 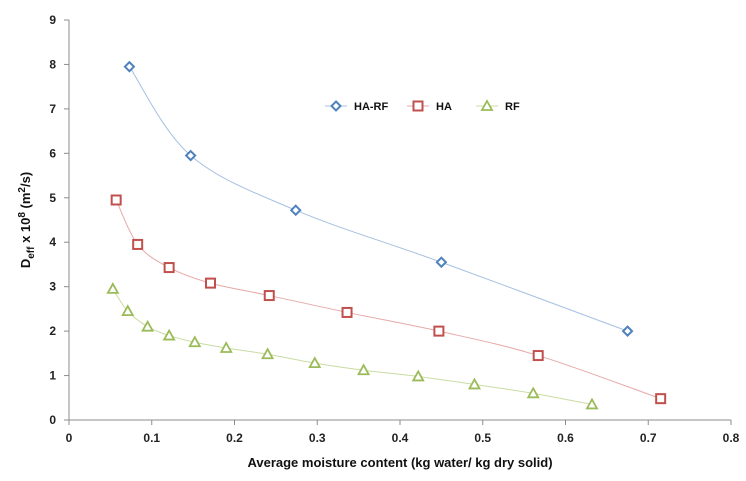 I want to click on x-tick-label: 0.6, so click(x=565, y=438).